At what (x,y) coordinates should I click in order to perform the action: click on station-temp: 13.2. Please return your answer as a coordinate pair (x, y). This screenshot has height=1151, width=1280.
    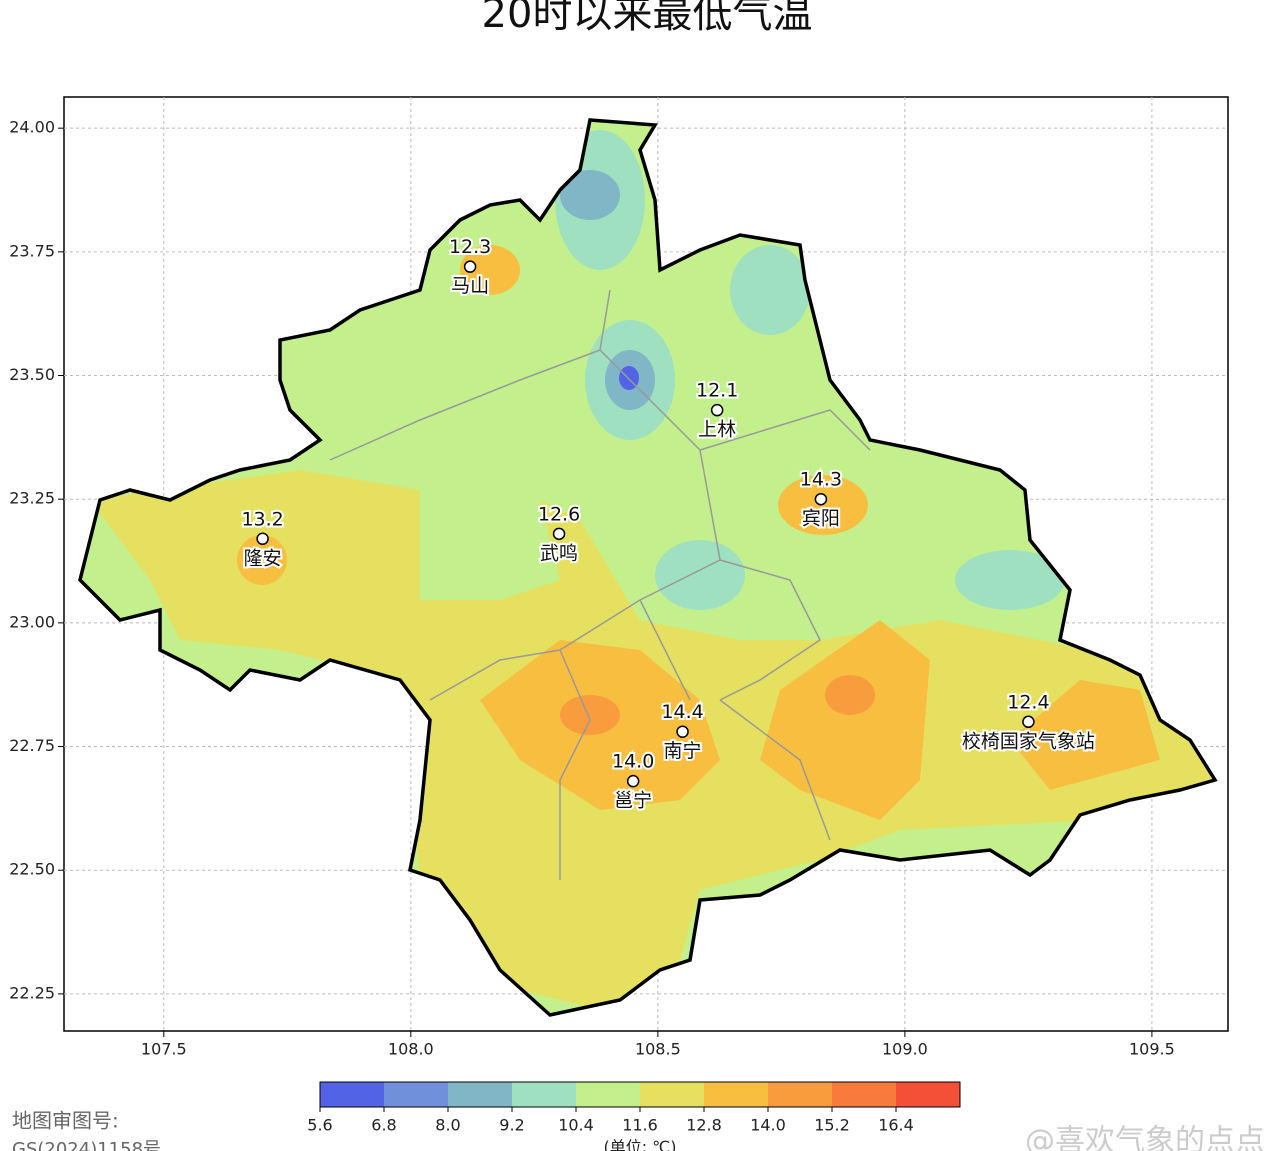
    Looking at the image, I should click on (262, 519).